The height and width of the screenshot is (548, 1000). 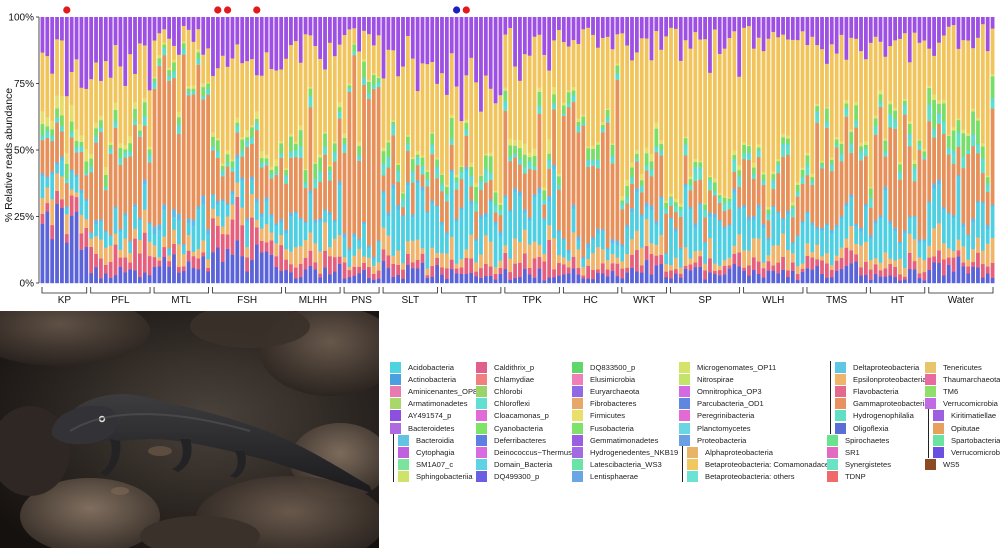 What do you see at coordinates (435, 440) in the screenshot?
I see `legend-label: Bacteroidia` at bounding box center [435, 440].